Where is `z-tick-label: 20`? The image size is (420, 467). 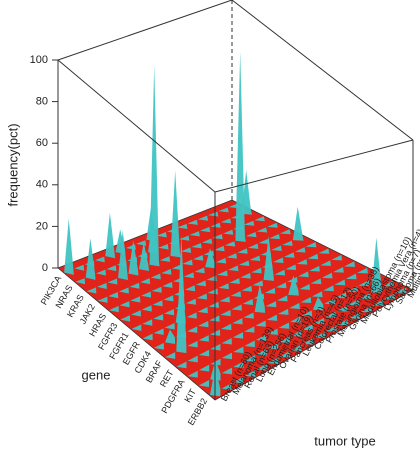 z-tick-label: 20 is located at coordinates (42, 226).